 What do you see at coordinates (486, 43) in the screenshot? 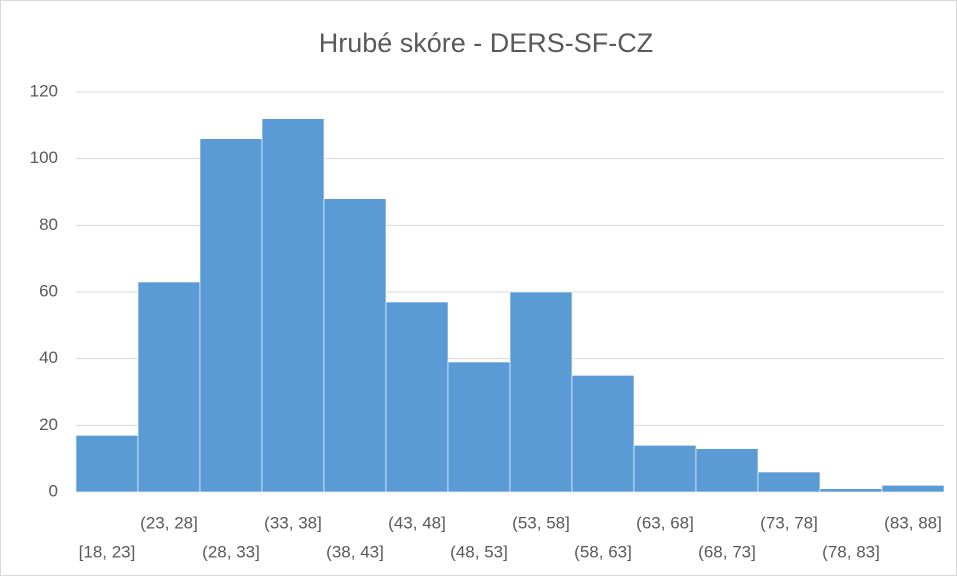
I see `chart-title: Hrubé skóre - DERS-SF-CZ` at bounding box center [486, 43].